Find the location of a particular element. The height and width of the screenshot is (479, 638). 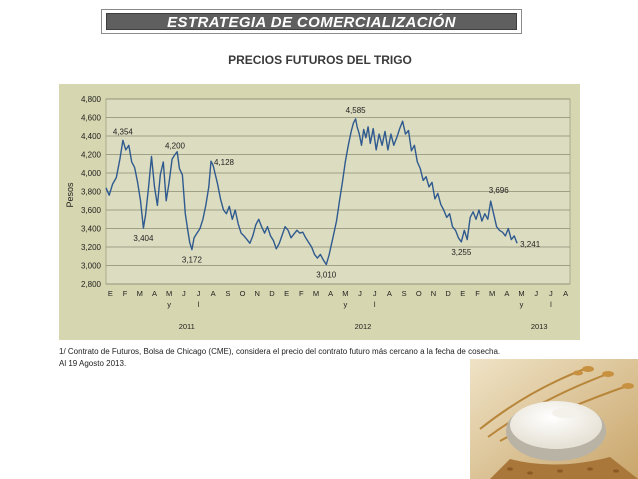

section-title-band: ESTRATEGIA DE COMERCIALIZACIÓN is located at coordinates (311, 22).